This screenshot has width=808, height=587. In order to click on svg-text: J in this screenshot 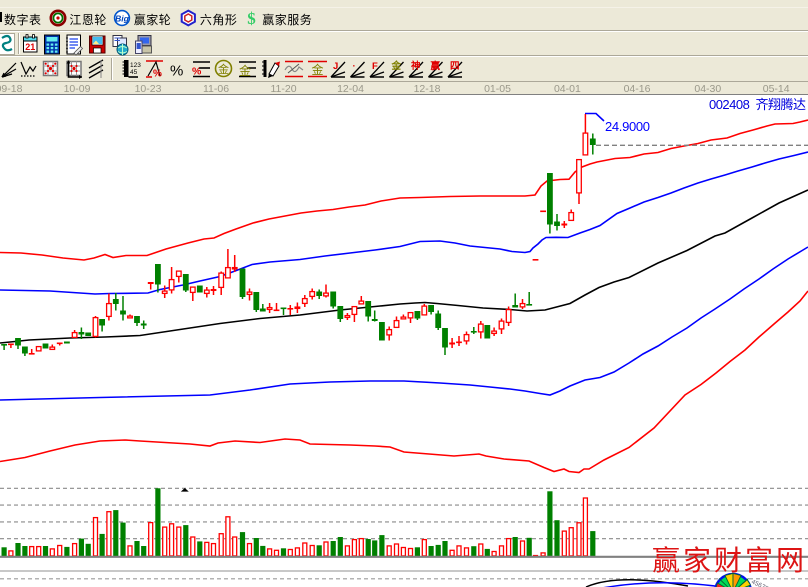, I will do `click(335, 66)`.